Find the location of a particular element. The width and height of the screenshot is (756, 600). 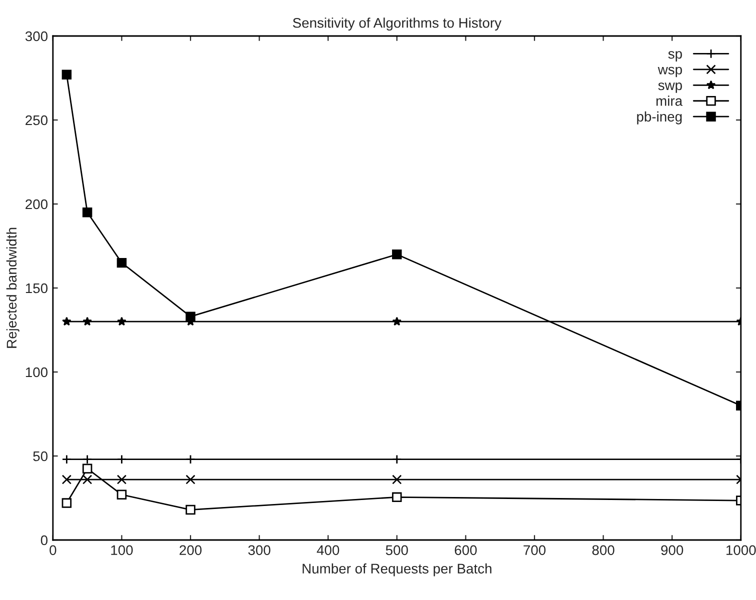

chart-title: Sensitivity of Algorithms to History is located at coordinates (397, 24).